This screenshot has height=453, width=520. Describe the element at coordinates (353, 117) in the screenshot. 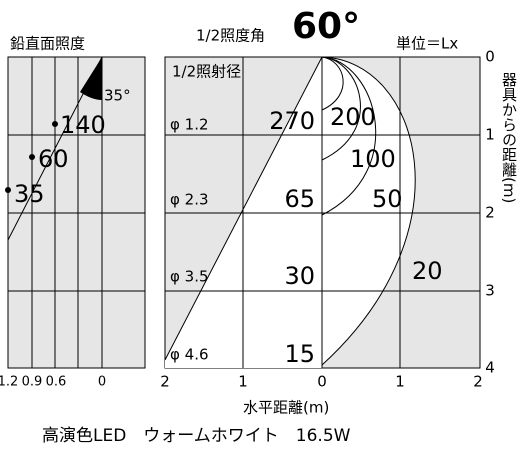

I see `isolux-label: 200` at that location.